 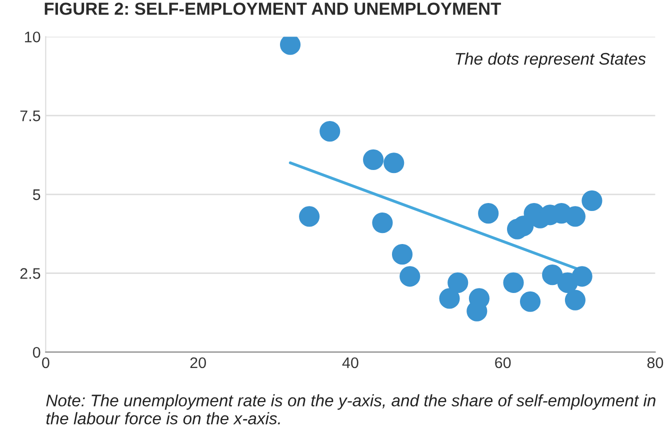 What do you see at coordinates (46, 362) in the screenshot?
I see `x-tick-label: 0` at bounding box center [46, 362].